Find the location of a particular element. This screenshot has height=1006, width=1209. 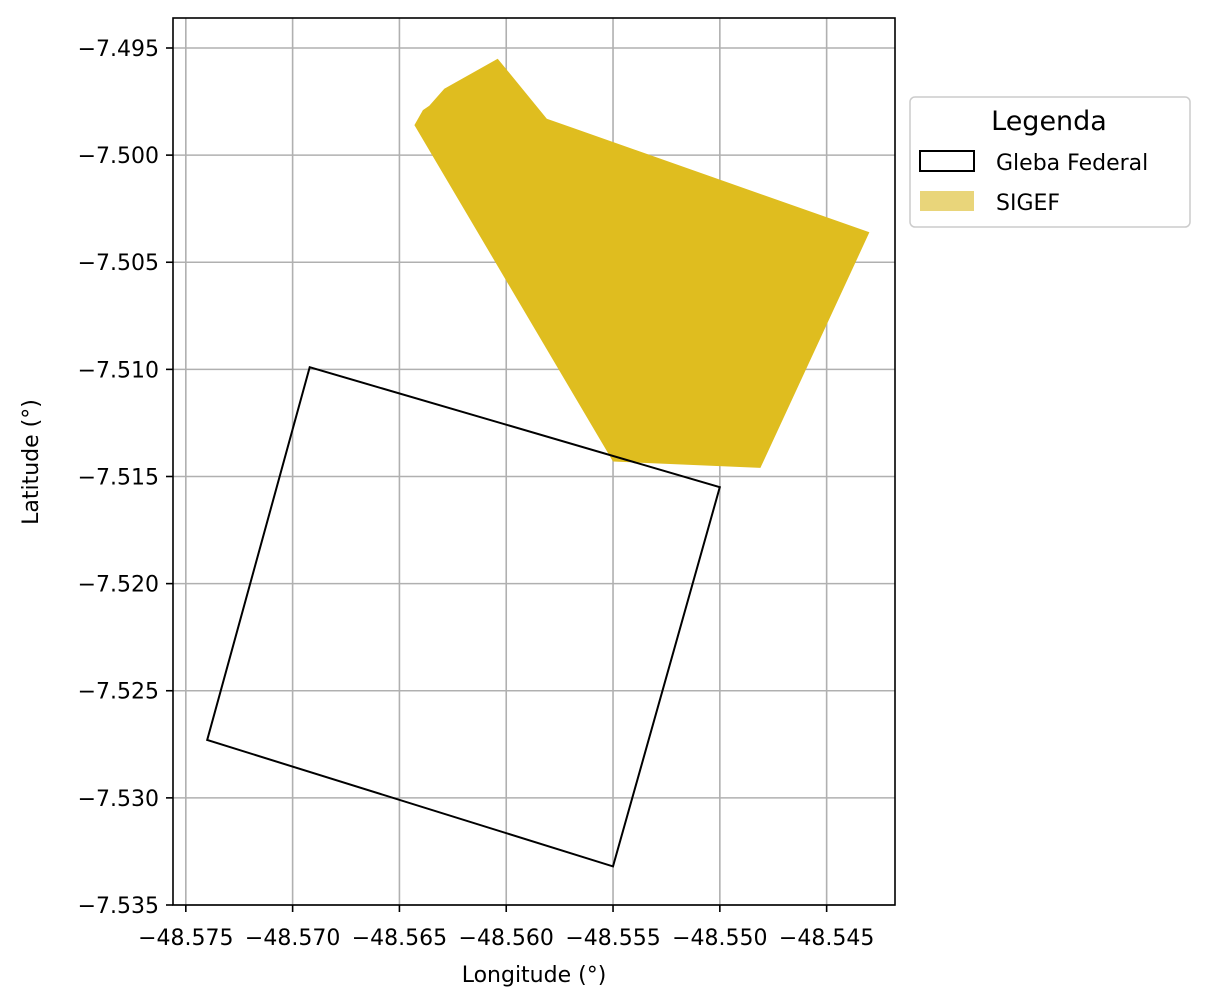

y-tick-label: −7.495 is located at coordinates (118, 49).